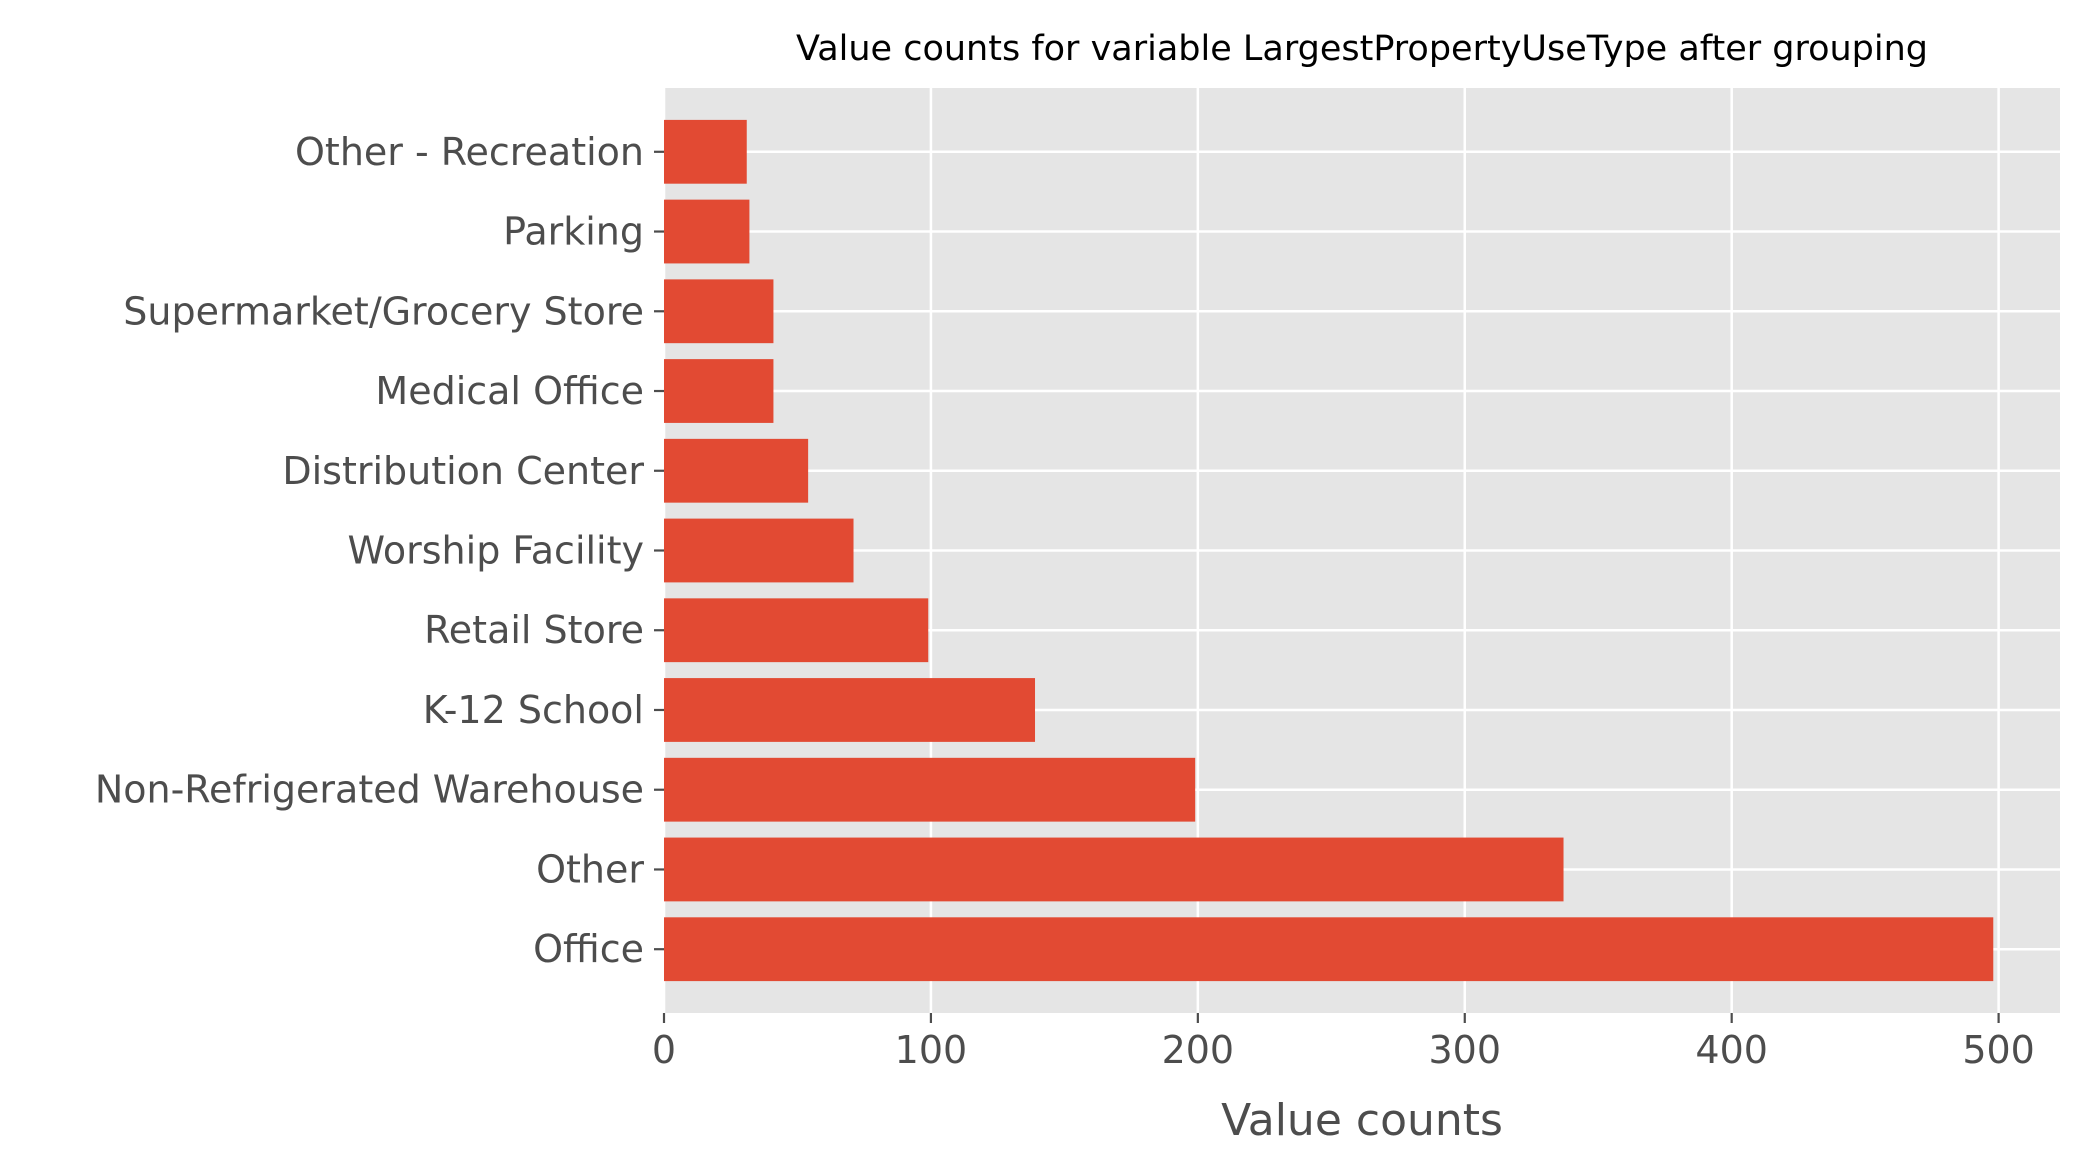  What do you see at coordinates (1998, 1050) in the screenshot?
I see `x-tick-label: 500` at bounding box center [1998, 1050].